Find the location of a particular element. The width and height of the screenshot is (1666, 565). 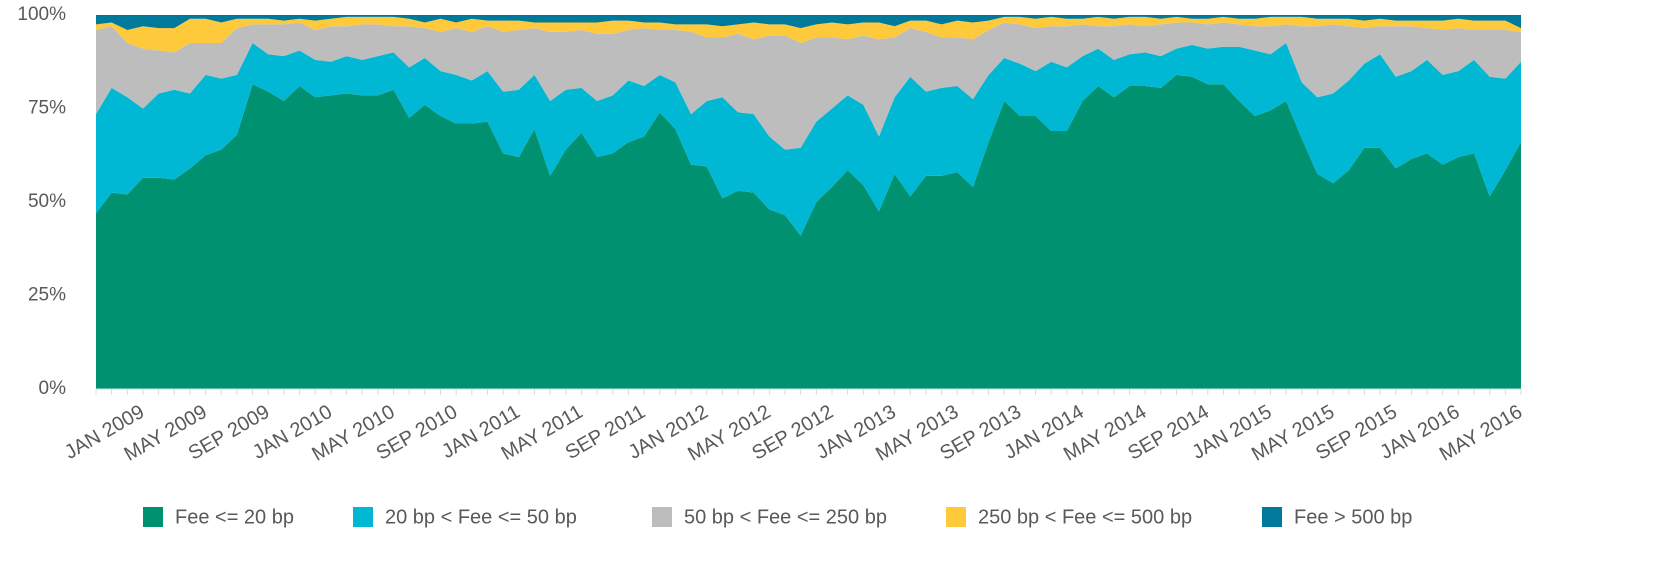

legend-label: Fee > 500 bp is located at coordinates (1353, 517).